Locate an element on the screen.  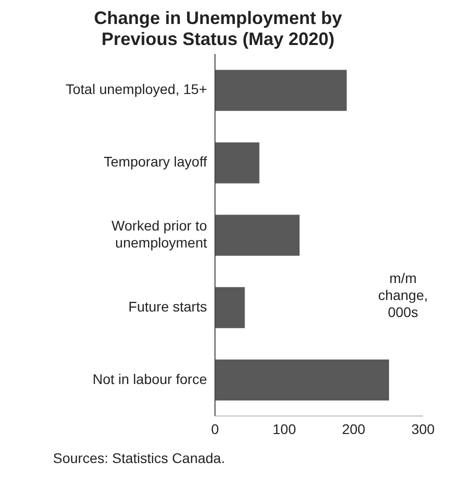
x-tick-label: 200 is located at coordinates (354, 428).